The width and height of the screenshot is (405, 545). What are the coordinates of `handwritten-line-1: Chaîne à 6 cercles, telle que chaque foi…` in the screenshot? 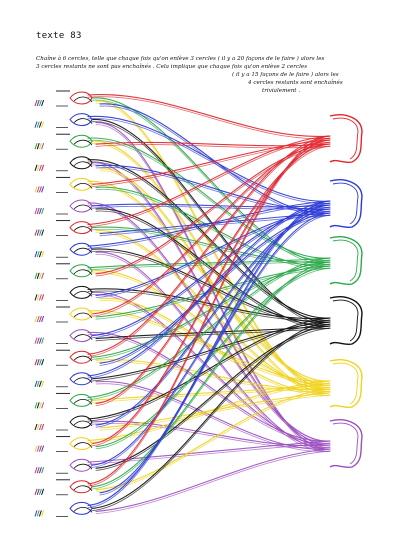 It's located at (180, 59).